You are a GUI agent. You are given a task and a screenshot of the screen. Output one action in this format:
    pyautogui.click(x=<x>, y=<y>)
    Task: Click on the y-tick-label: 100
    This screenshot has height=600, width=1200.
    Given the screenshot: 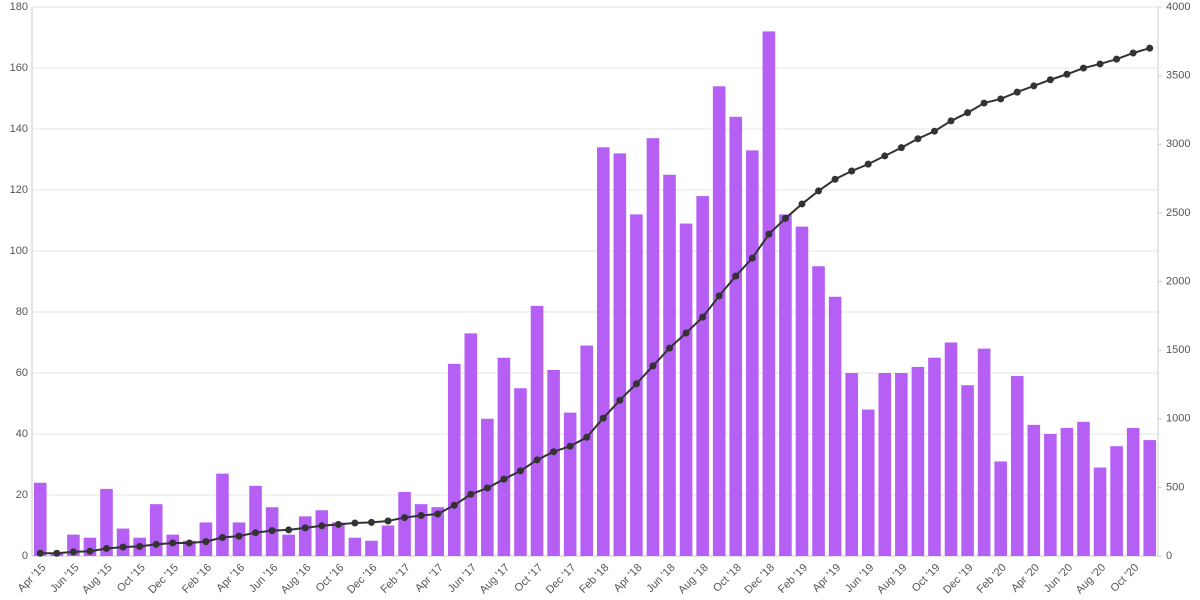 What is the action you would take?
    pyautogui.click(x=19, y=251)
    